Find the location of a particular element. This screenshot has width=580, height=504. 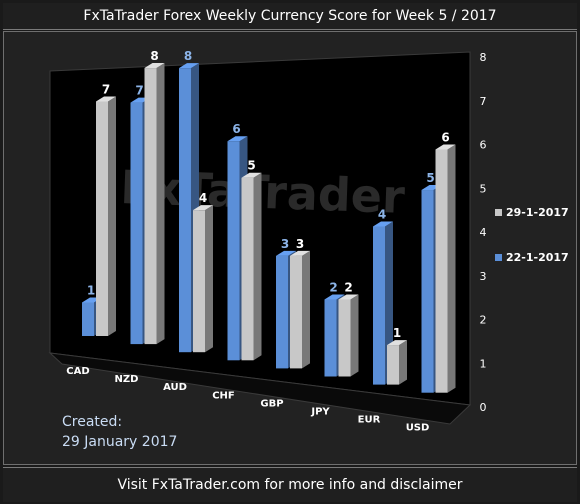

watermark-text: FxTaTrader is located at coordinates (262, 192).